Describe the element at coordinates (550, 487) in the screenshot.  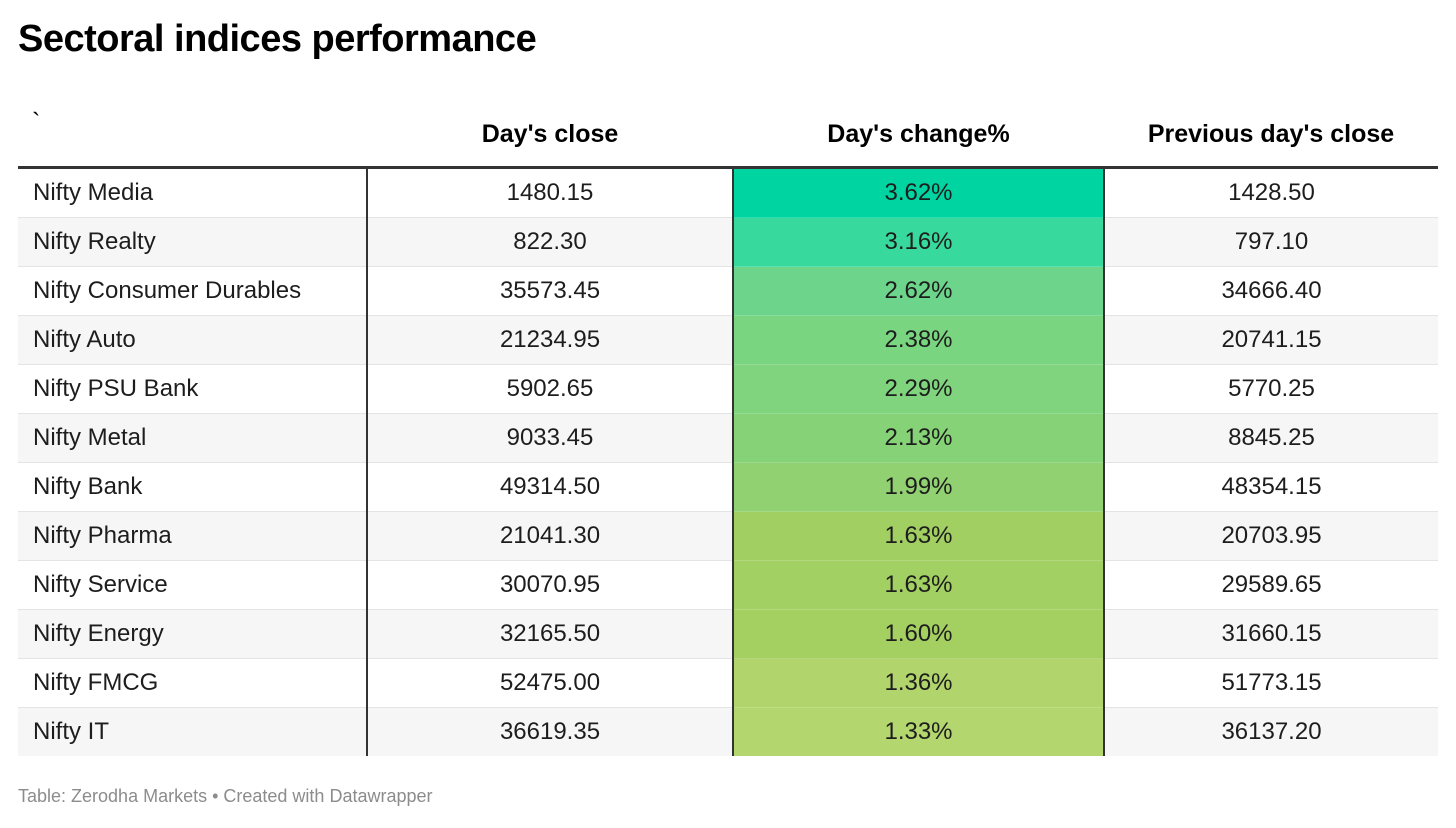
I see `days-close-cell: 49314.50` at that location.